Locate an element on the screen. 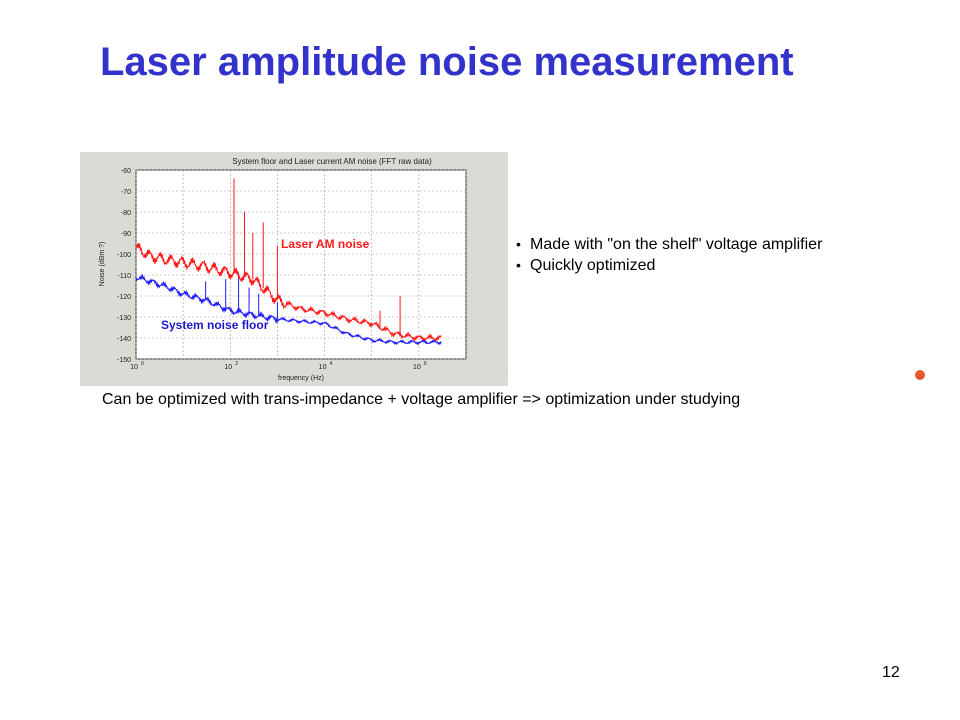 Image resolution: width=960 pixels, height=720 pixels. x-tick-label: 10 4 is located at coordinates (326, 366).